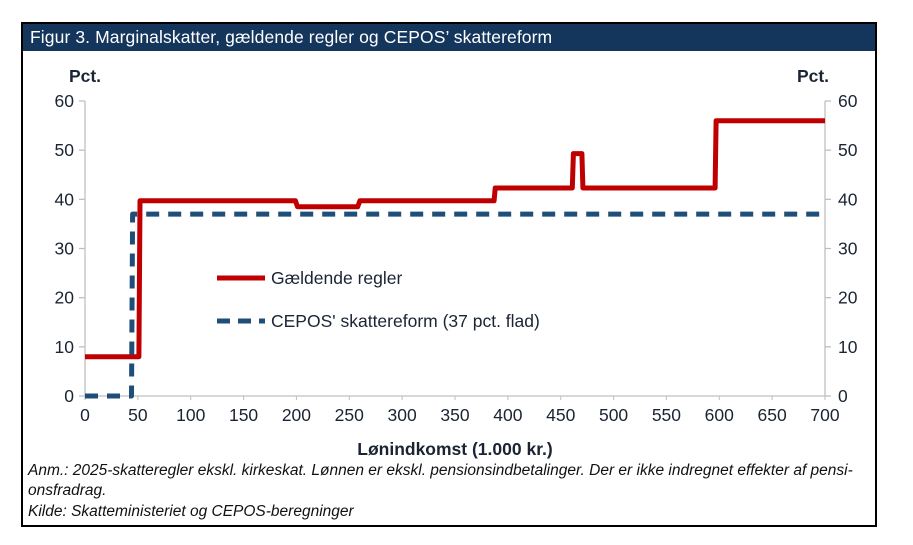  What do you see at coordinates (613, 415) in the screenshot?
I see `x-tick-label: 500` at bounding box center [613, 415].